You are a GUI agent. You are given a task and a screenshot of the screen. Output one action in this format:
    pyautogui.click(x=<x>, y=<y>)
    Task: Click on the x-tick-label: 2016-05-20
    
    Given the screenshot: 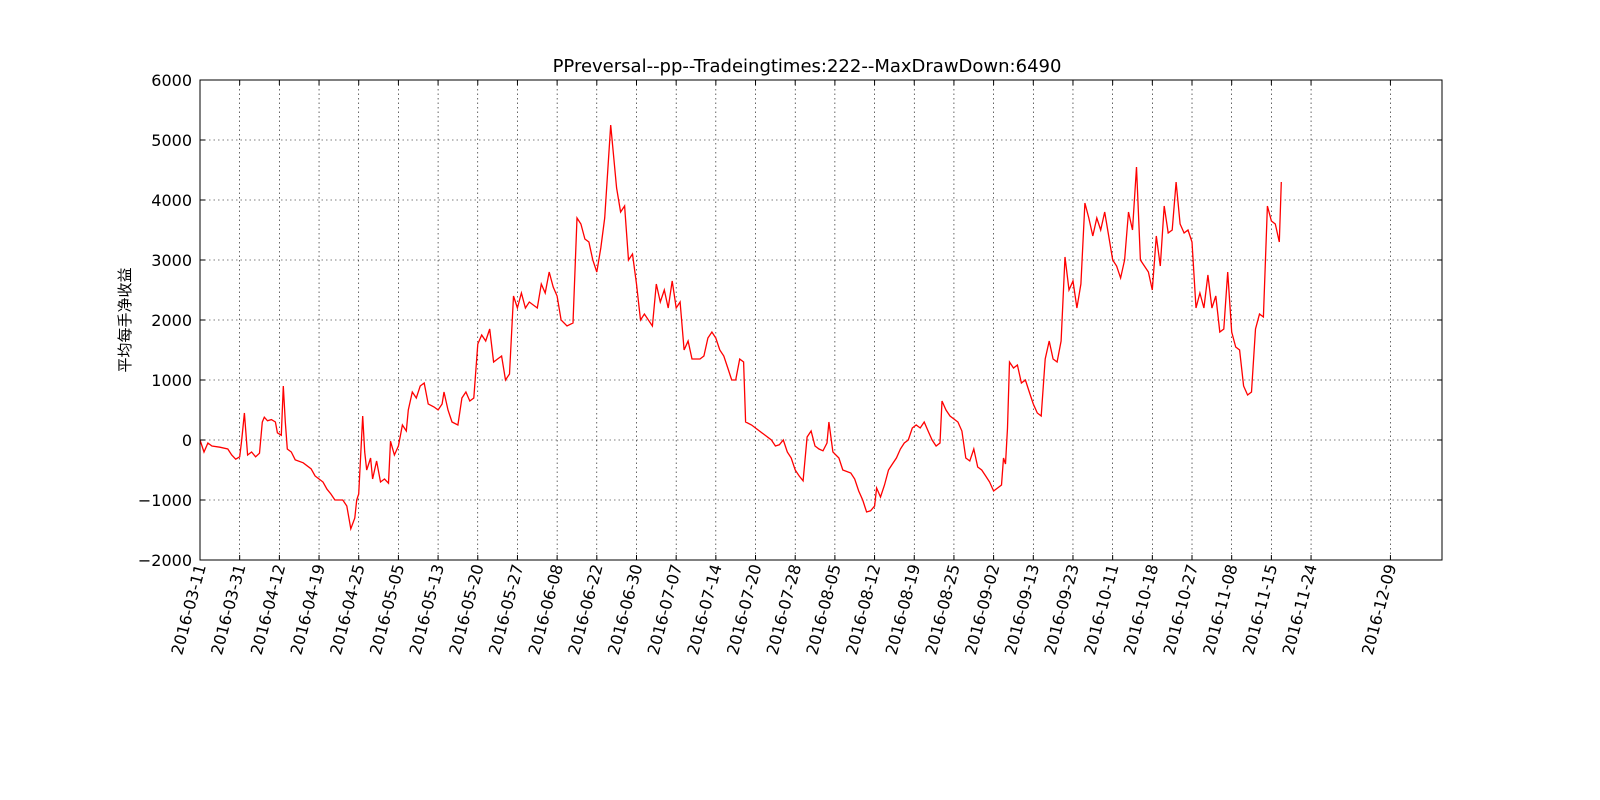 What is the action you would take?
    pyautogui.click(x=466, y=609)
    